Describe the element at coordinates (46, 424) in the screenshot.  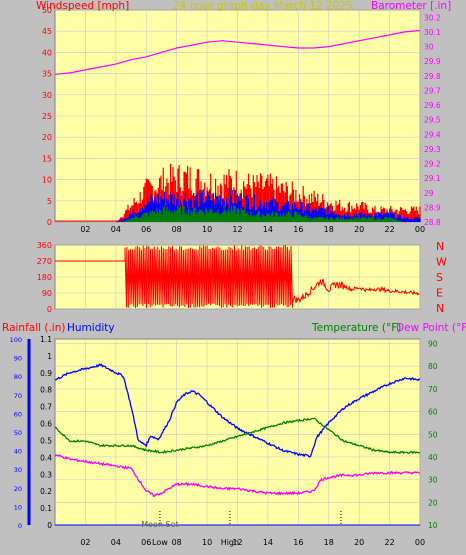
I see `rain-y-tick: 0.6` at that location.